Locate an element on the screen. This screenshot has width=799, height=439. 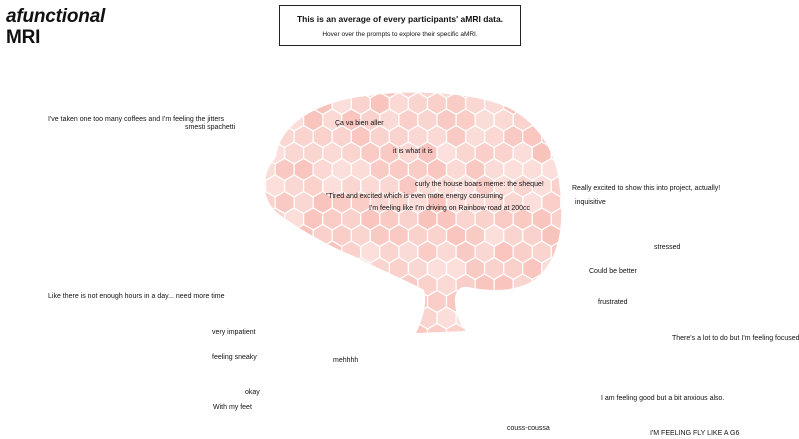
prompt-item: it is what it is is located at coordinates (413, 151).